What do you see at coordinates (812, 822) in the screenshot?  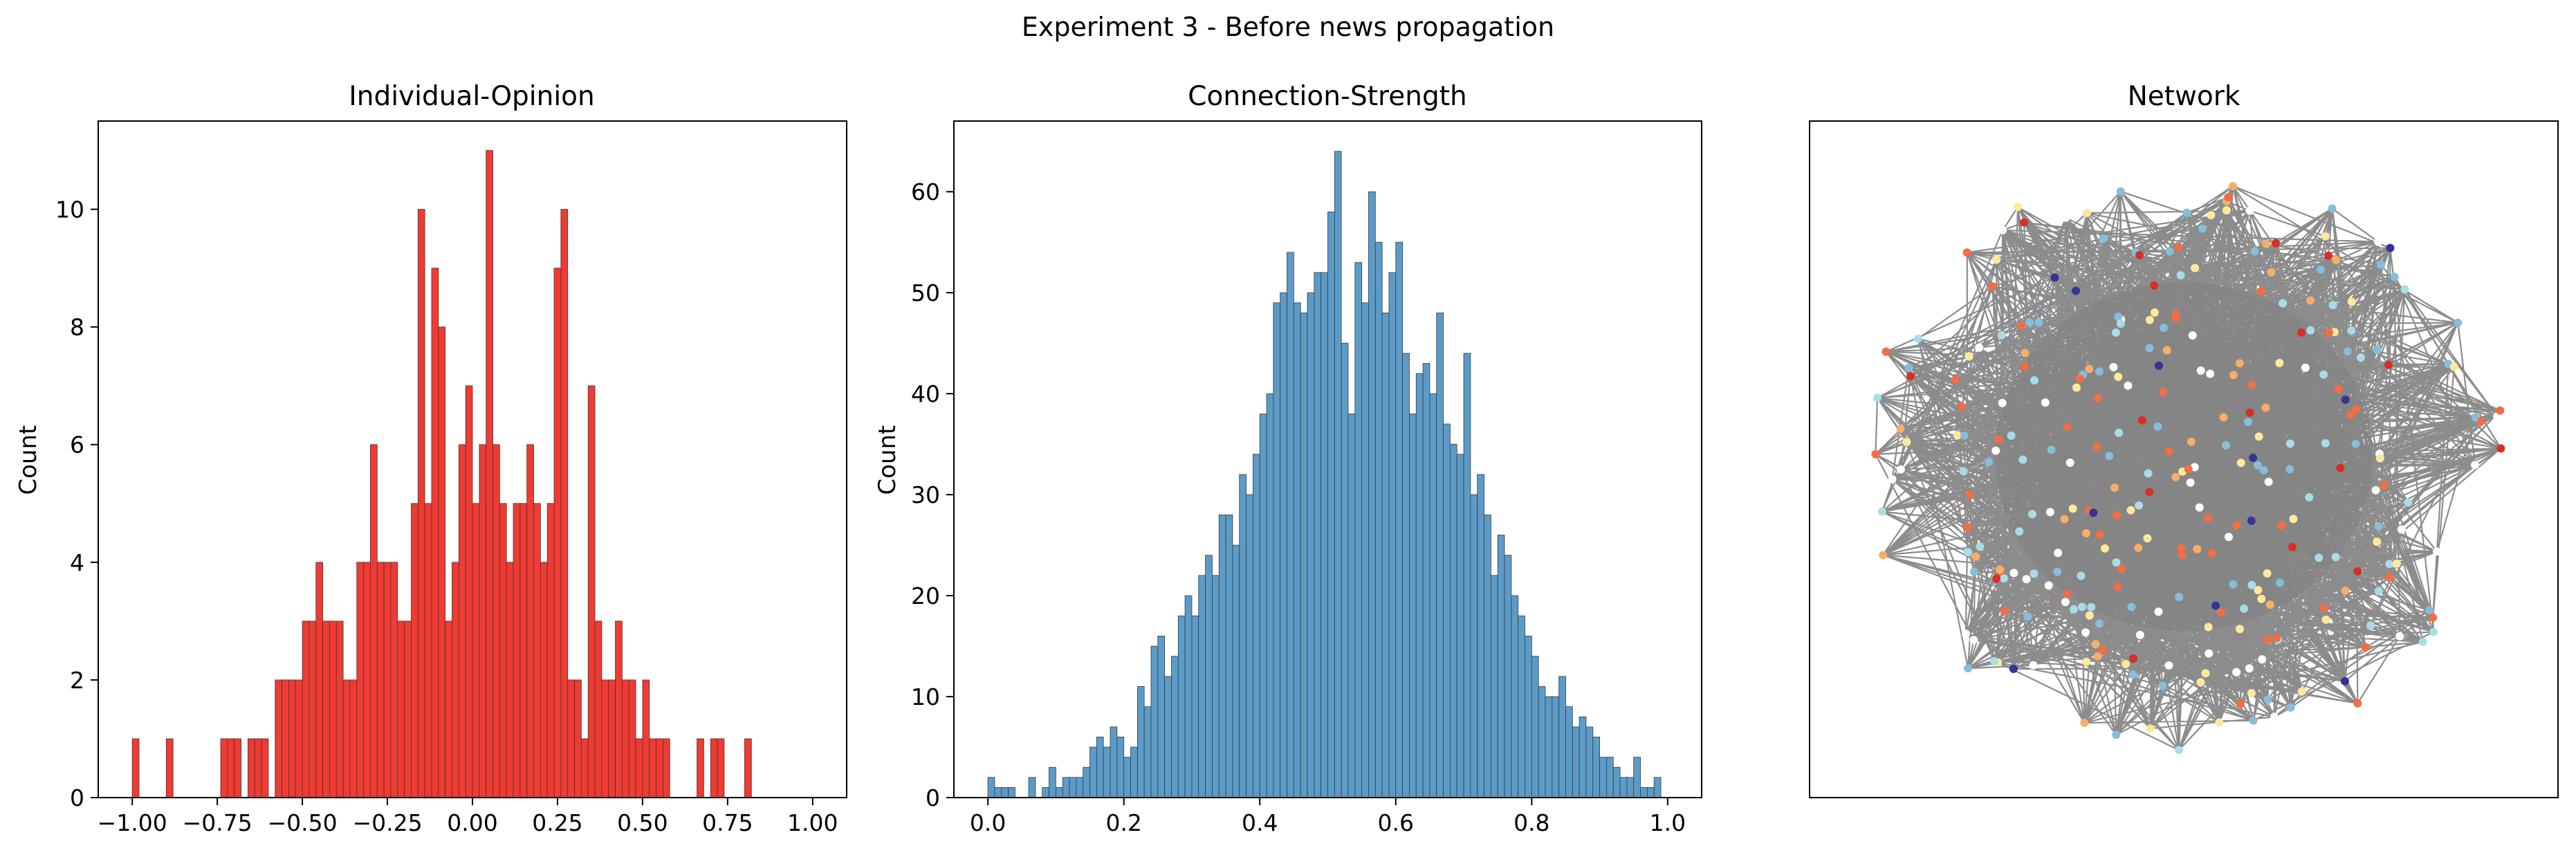 I see `x-tick-label: 1.00` at bounding box center [812, 822].